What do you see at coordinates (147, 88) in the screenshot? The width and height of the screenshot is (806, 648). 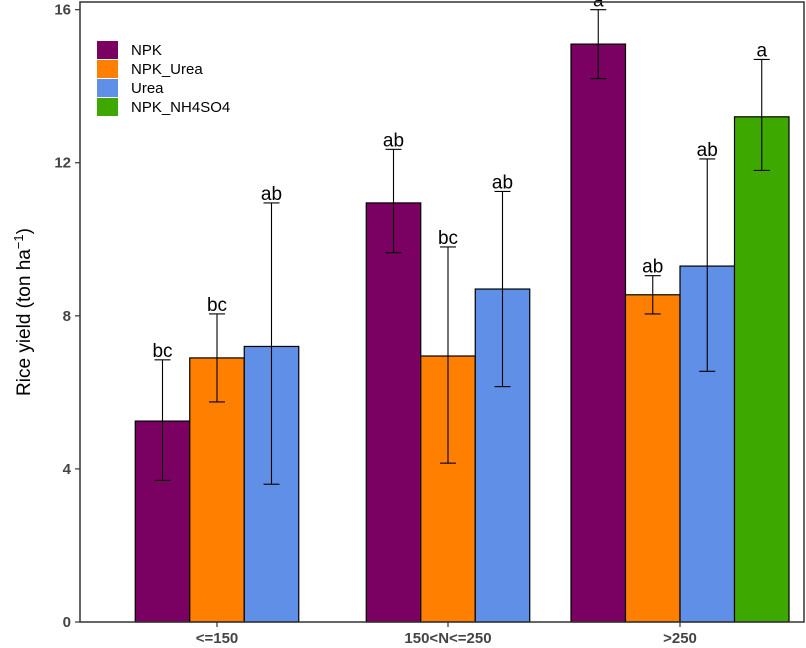 I see `legend-label-urea: Urea` at bounding box center [147, 88].